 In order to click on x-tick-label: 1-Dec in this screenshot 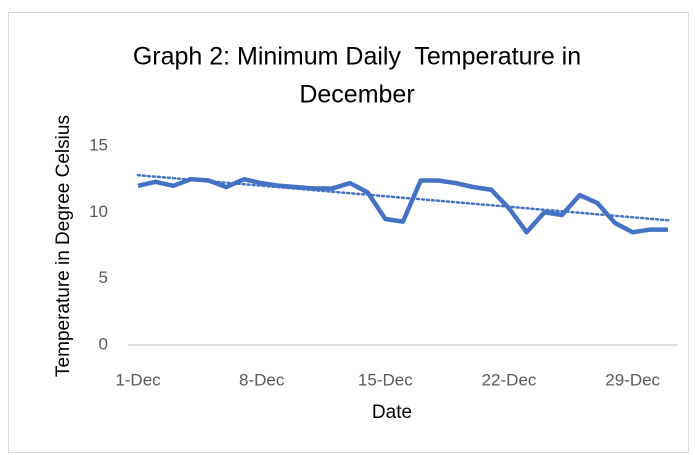, I will do `click(138, 379)`.